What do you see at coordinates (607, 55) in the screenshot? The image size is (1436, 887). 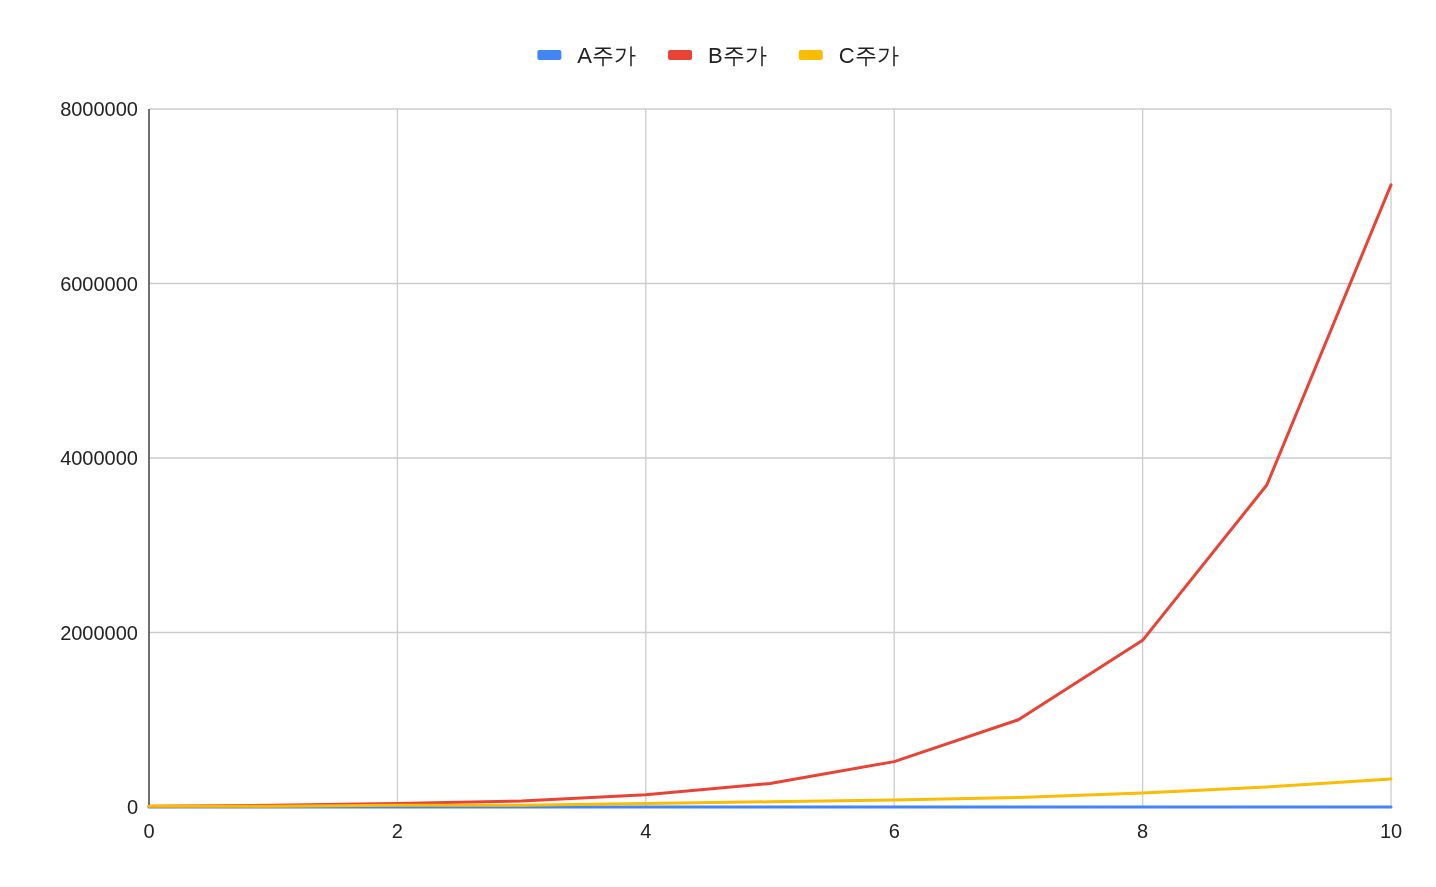 I see `legend-label: A주가` at bounding box center [607, 55].